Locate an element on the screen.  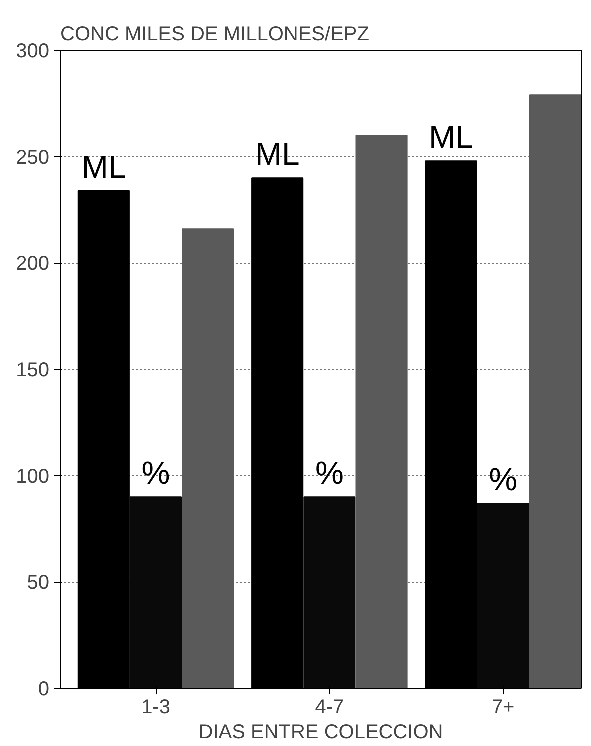
y-tick-label: 300 is located at coordinates (33, 51).